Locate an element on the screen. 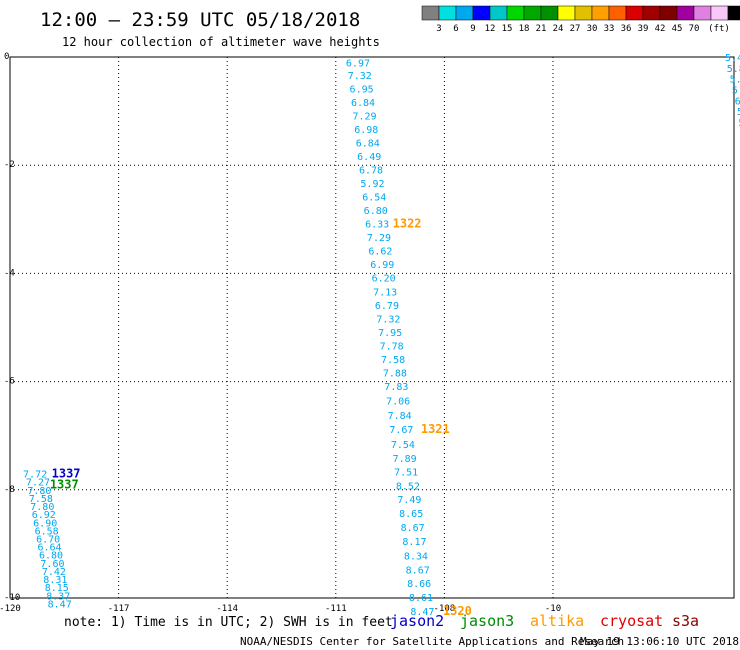 The width and height of the screenshot is (740, 650). colorbar-label: 24 is located at coordinates (558, 29).